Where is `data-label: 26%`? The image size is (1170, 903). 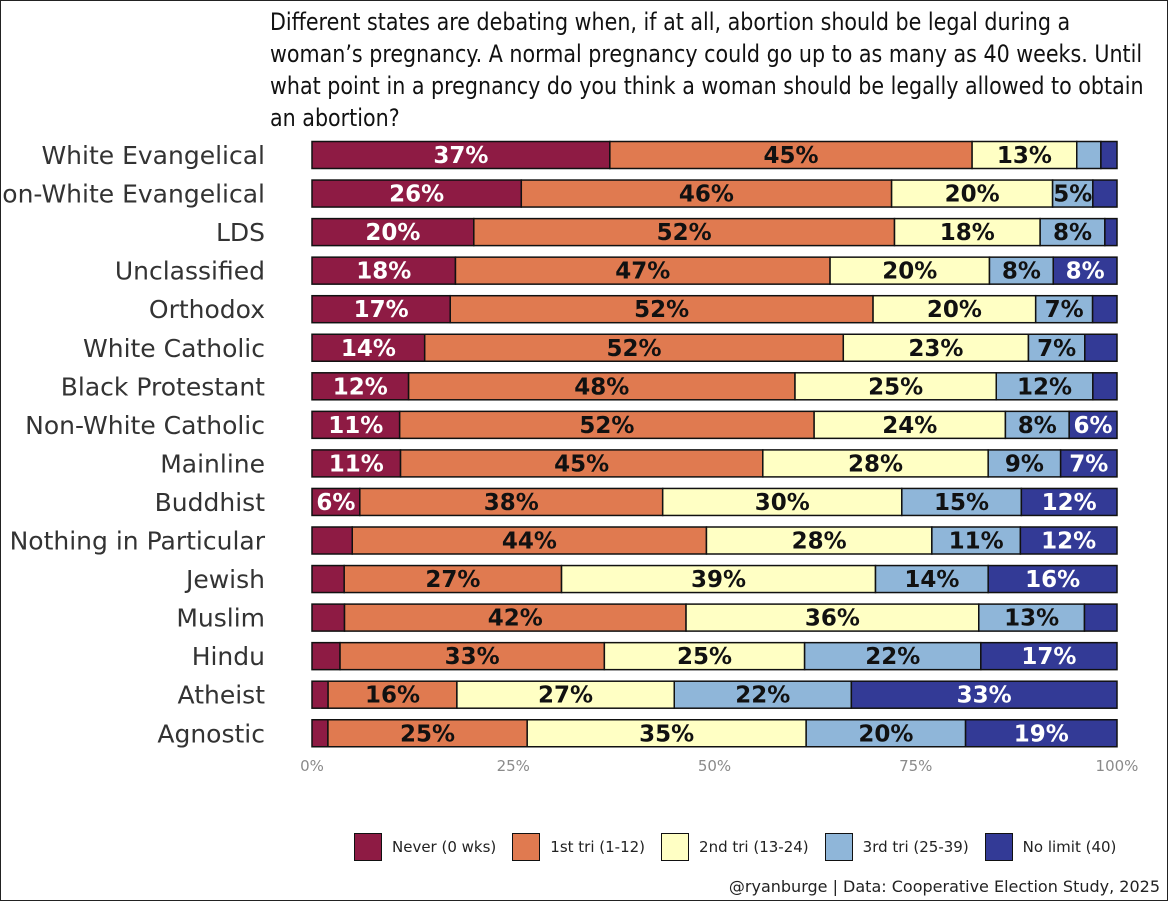 data-label: 26% is located at coordinates (416, 195).